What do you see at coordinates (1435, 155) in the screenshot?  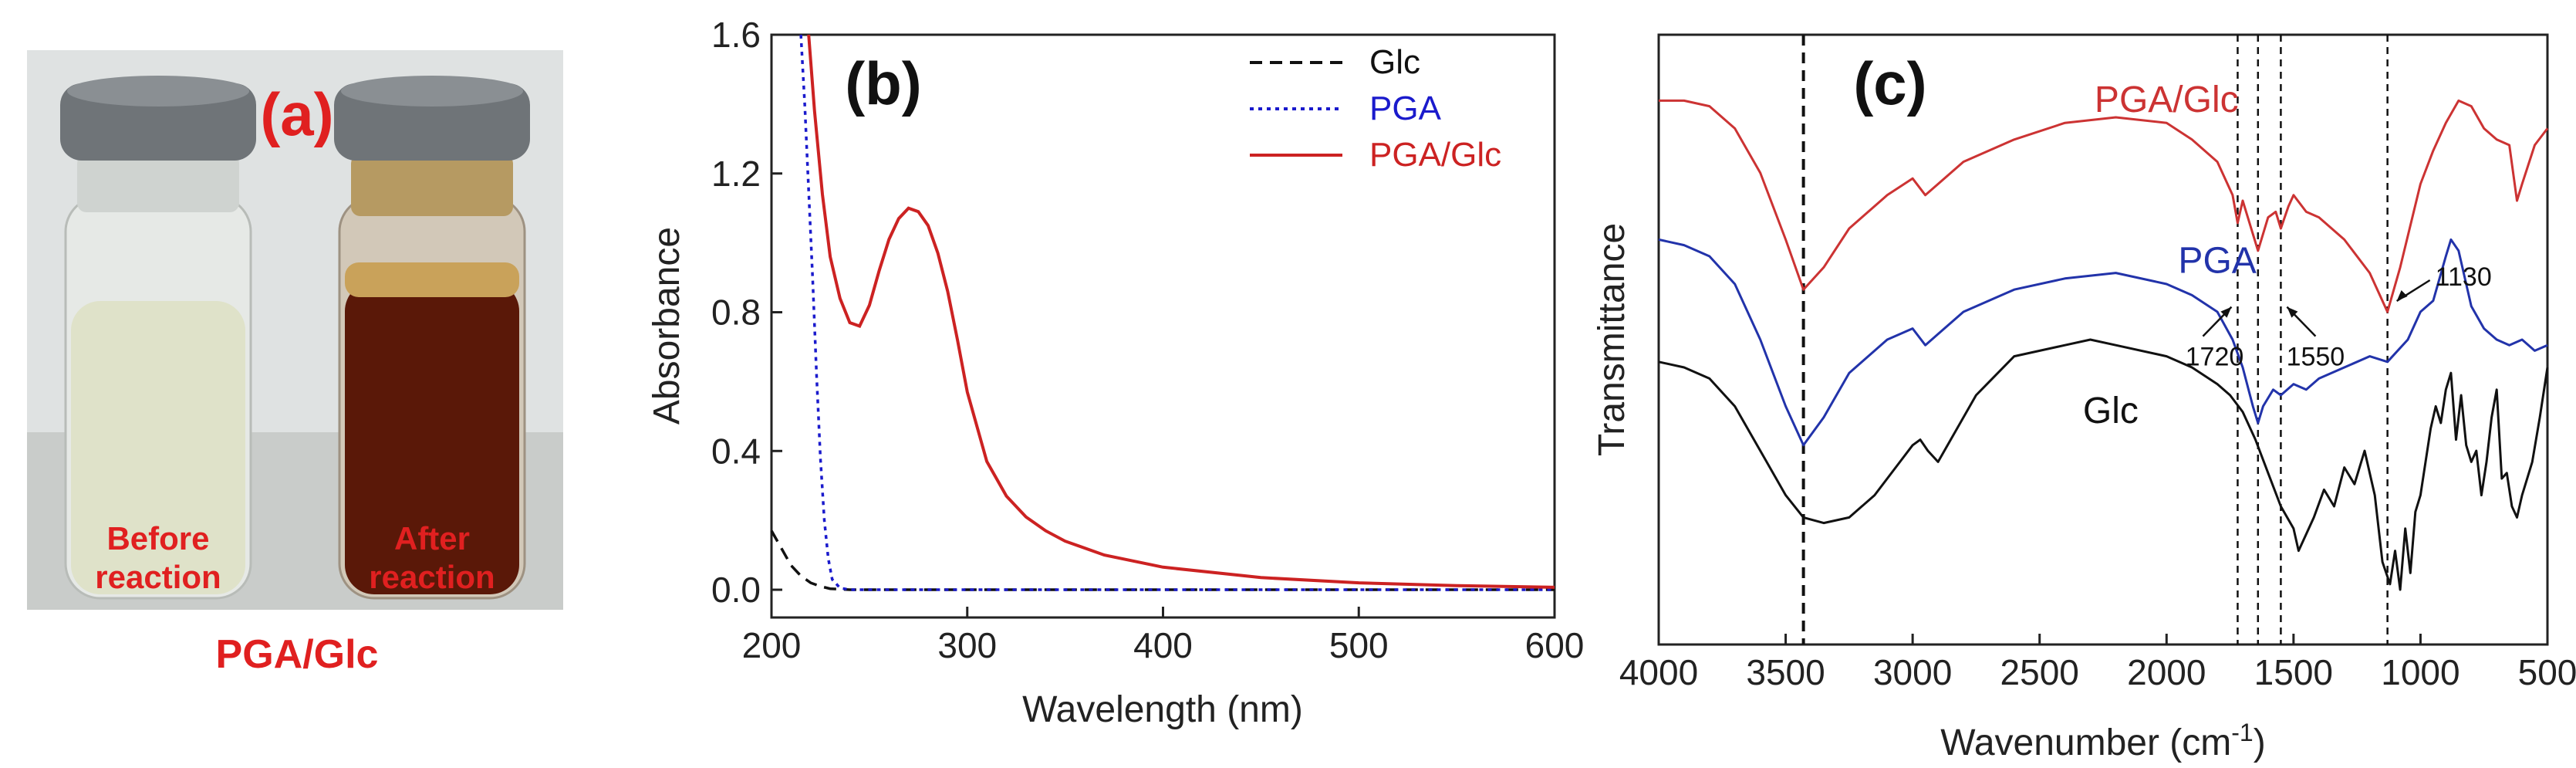 I see `legend-label: PGA/Glc` at bounding box center [1435, 155].